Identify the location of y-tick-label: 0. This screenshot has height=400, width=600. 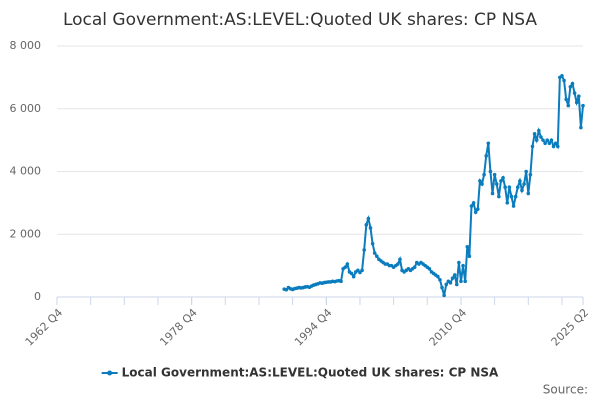
(37, 296).